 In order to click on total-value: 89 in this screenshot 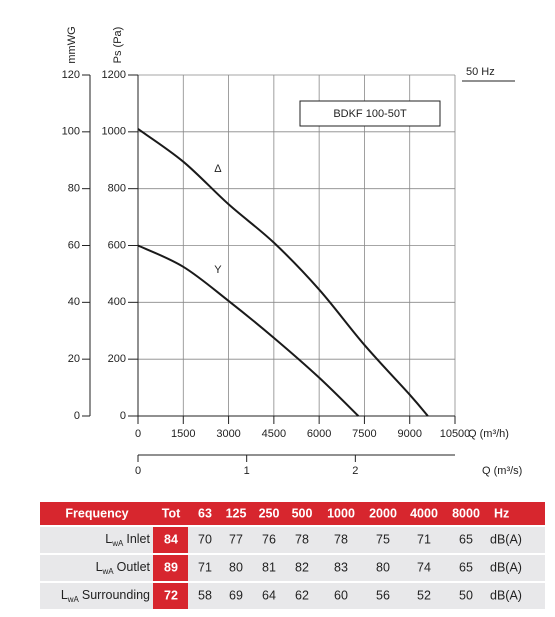, I will do `click(171, 567)`.